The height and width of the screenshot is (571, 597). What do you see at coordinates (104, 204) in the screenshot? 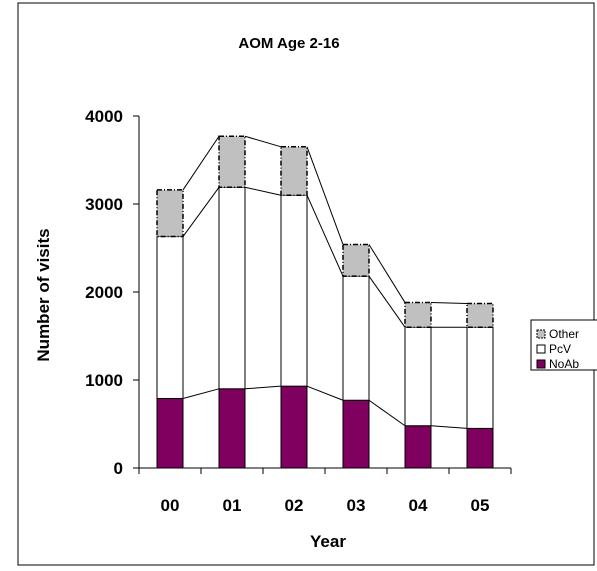
I see `y-tick-label: 3000` at bounding box center [104, 204].